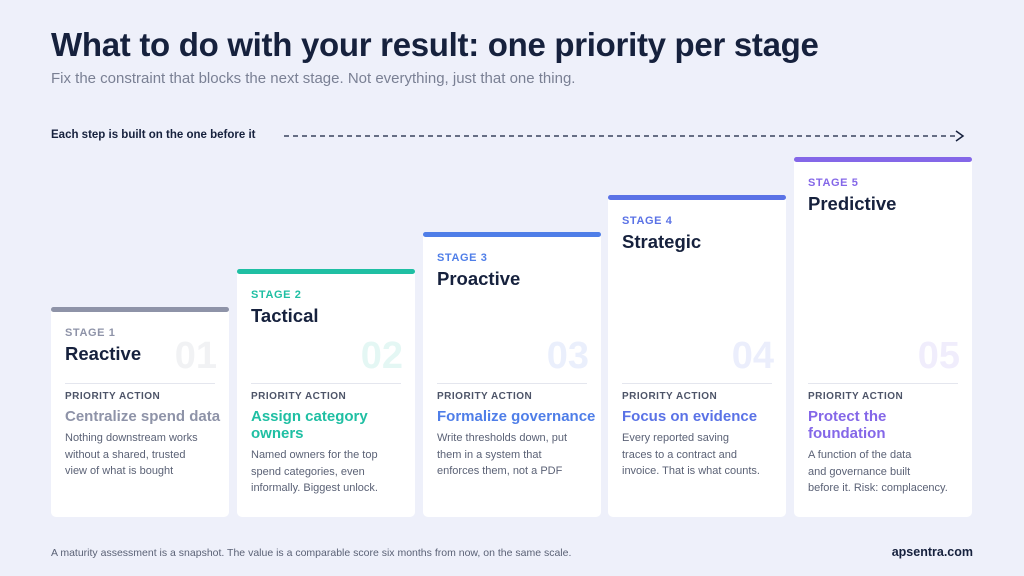 The height and width of the screenshot is (576, 1024). I want to click on description-line: before it. Risk: complacency., so click(878, 488).